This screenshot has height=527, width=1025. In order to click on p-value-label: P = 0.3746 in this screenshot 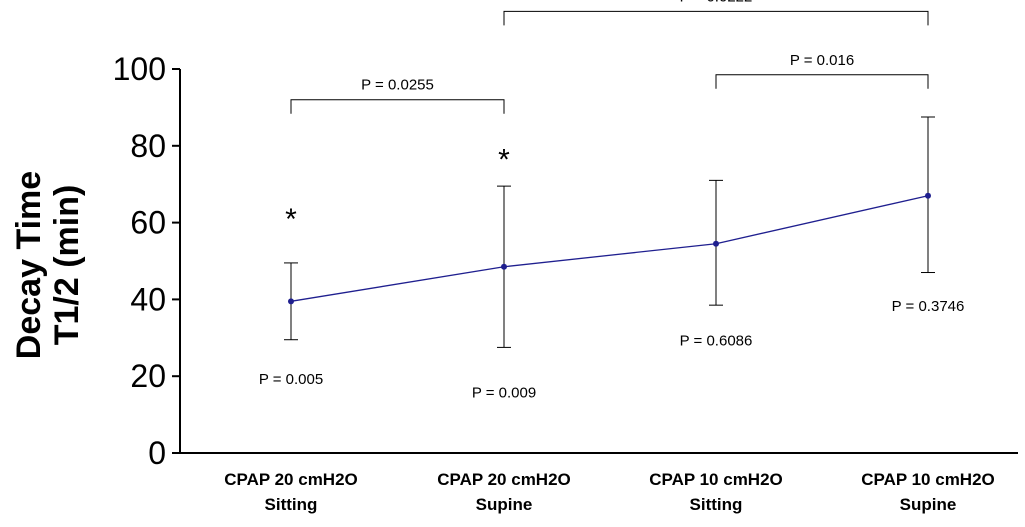, I will do `click(928, 306)`.